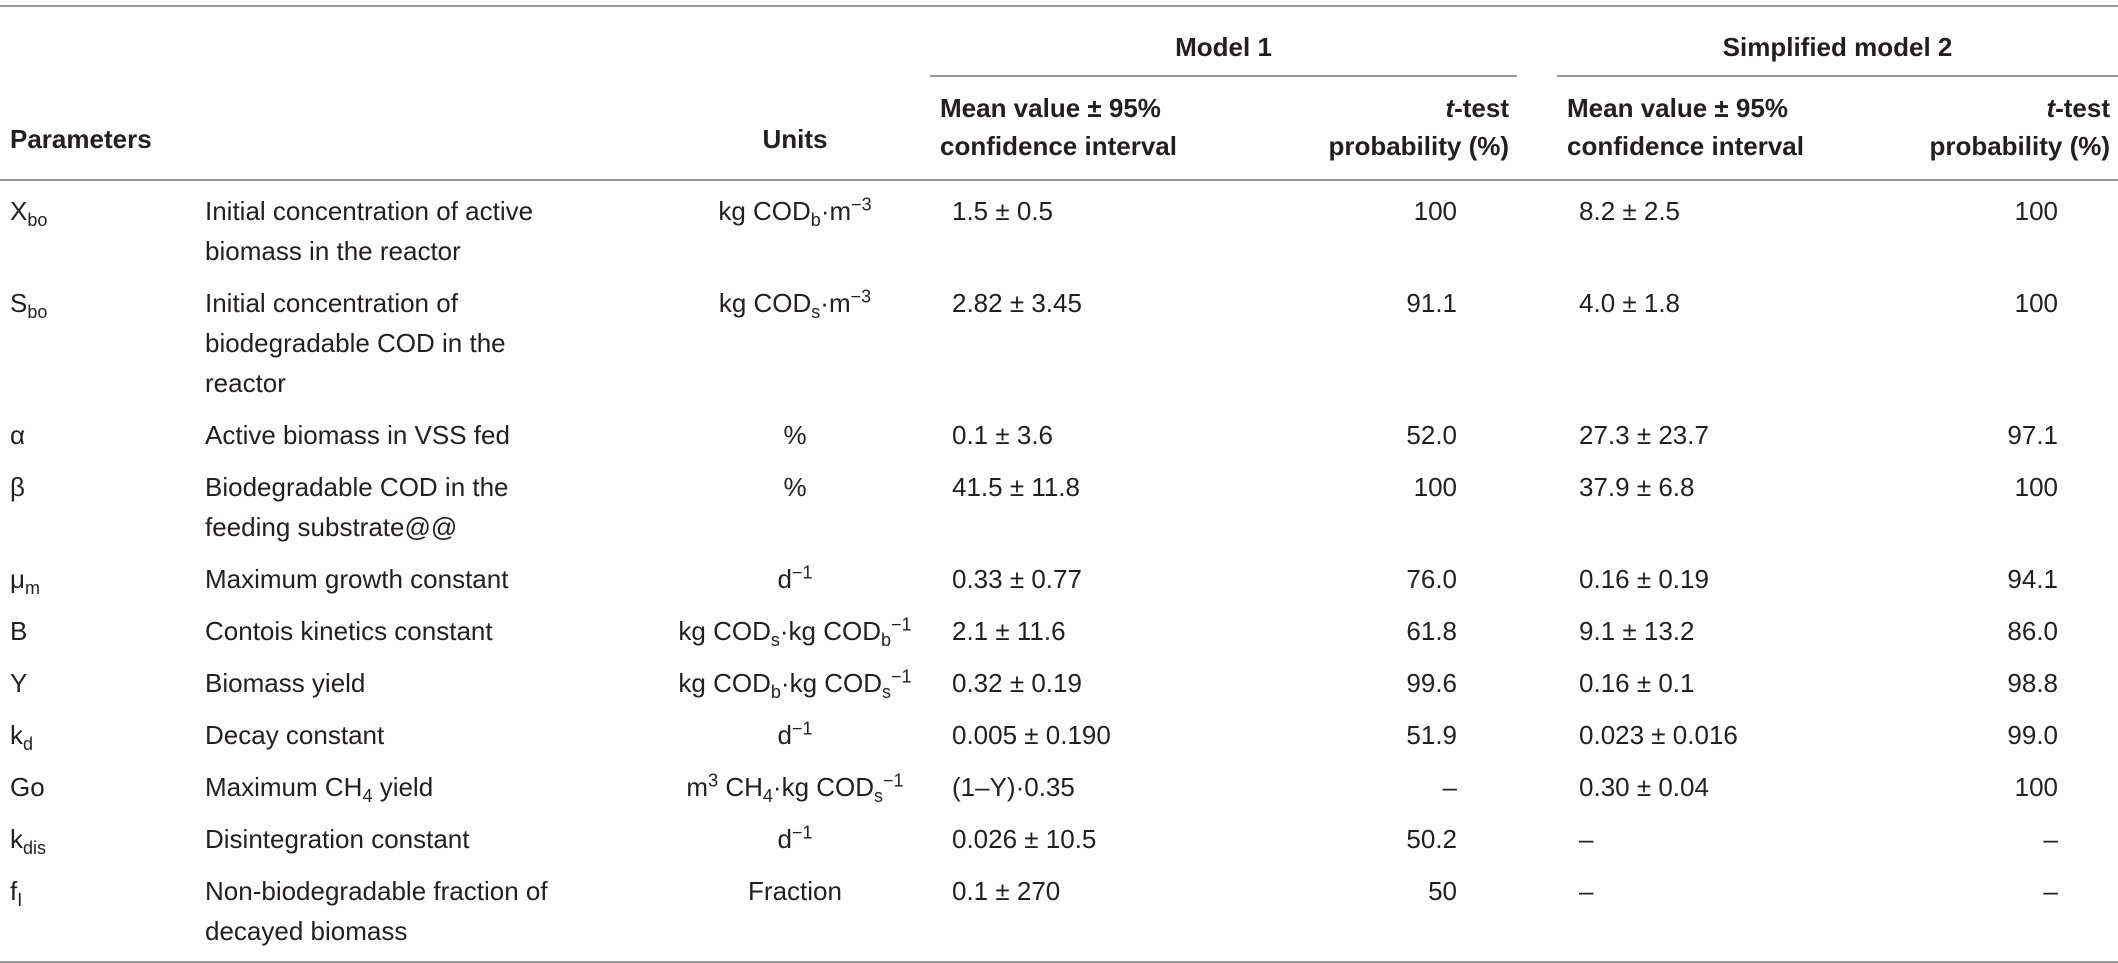 The image size is (2118, 963). What do you see at coordinates (2033, 631) in the screenshot?
I see `model2-ttest-value: 86.0` at bounding box center [2033, 631].